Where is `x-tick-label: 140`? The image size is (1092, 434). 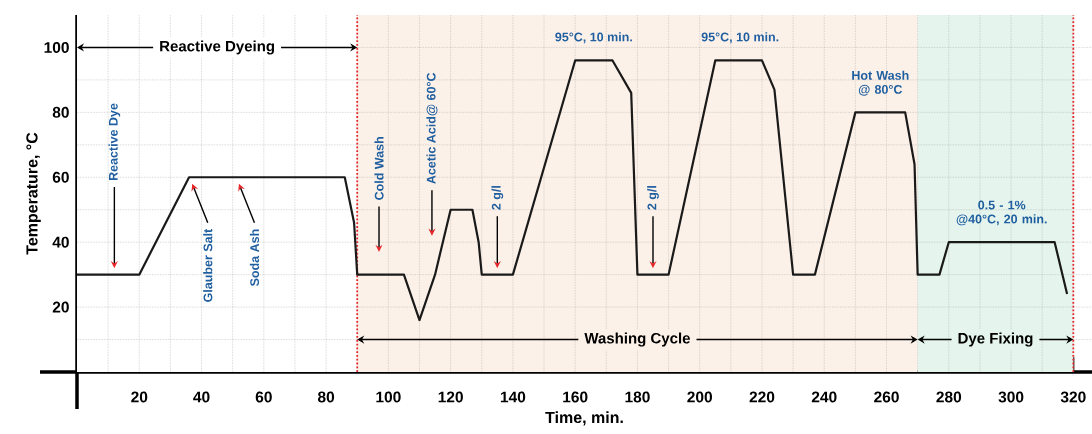
x-tick-label: 140 is located at coordinates (513, 397).